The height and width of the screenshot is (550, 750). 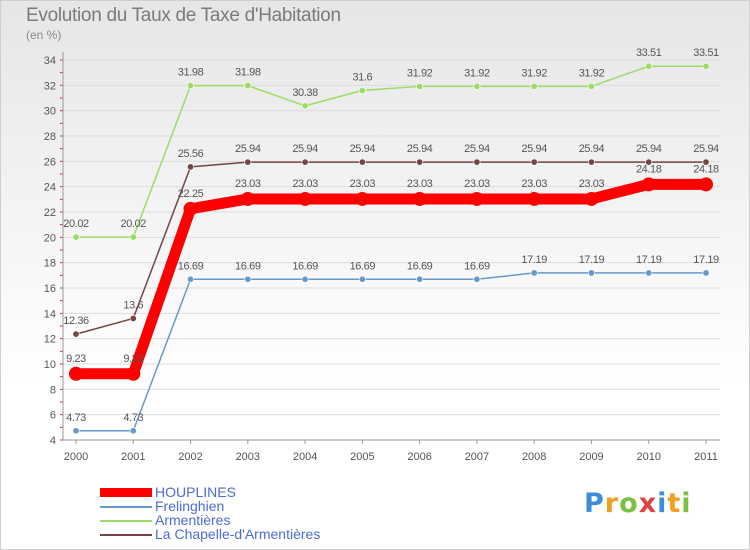 I want to click on x-tick-label: 2007, so click(x=477, y=457).